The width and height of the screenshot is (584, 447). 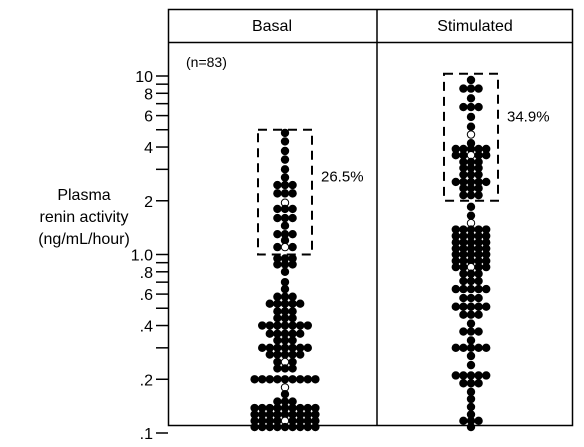 I want to click on y-axis-title-line2: renin activity, so click(x=84, y=217).